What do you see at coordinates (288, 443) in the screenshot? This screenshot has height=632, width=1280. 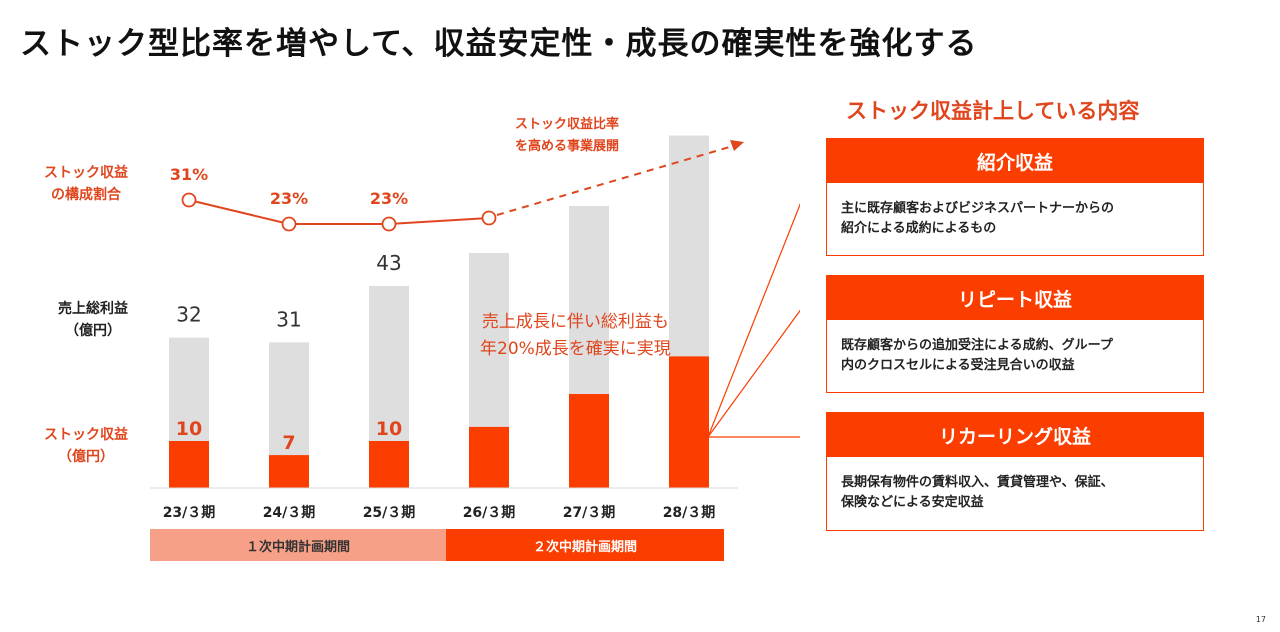 I see `stock-revenue-value-label: 7` at bounding box center [288, 443].